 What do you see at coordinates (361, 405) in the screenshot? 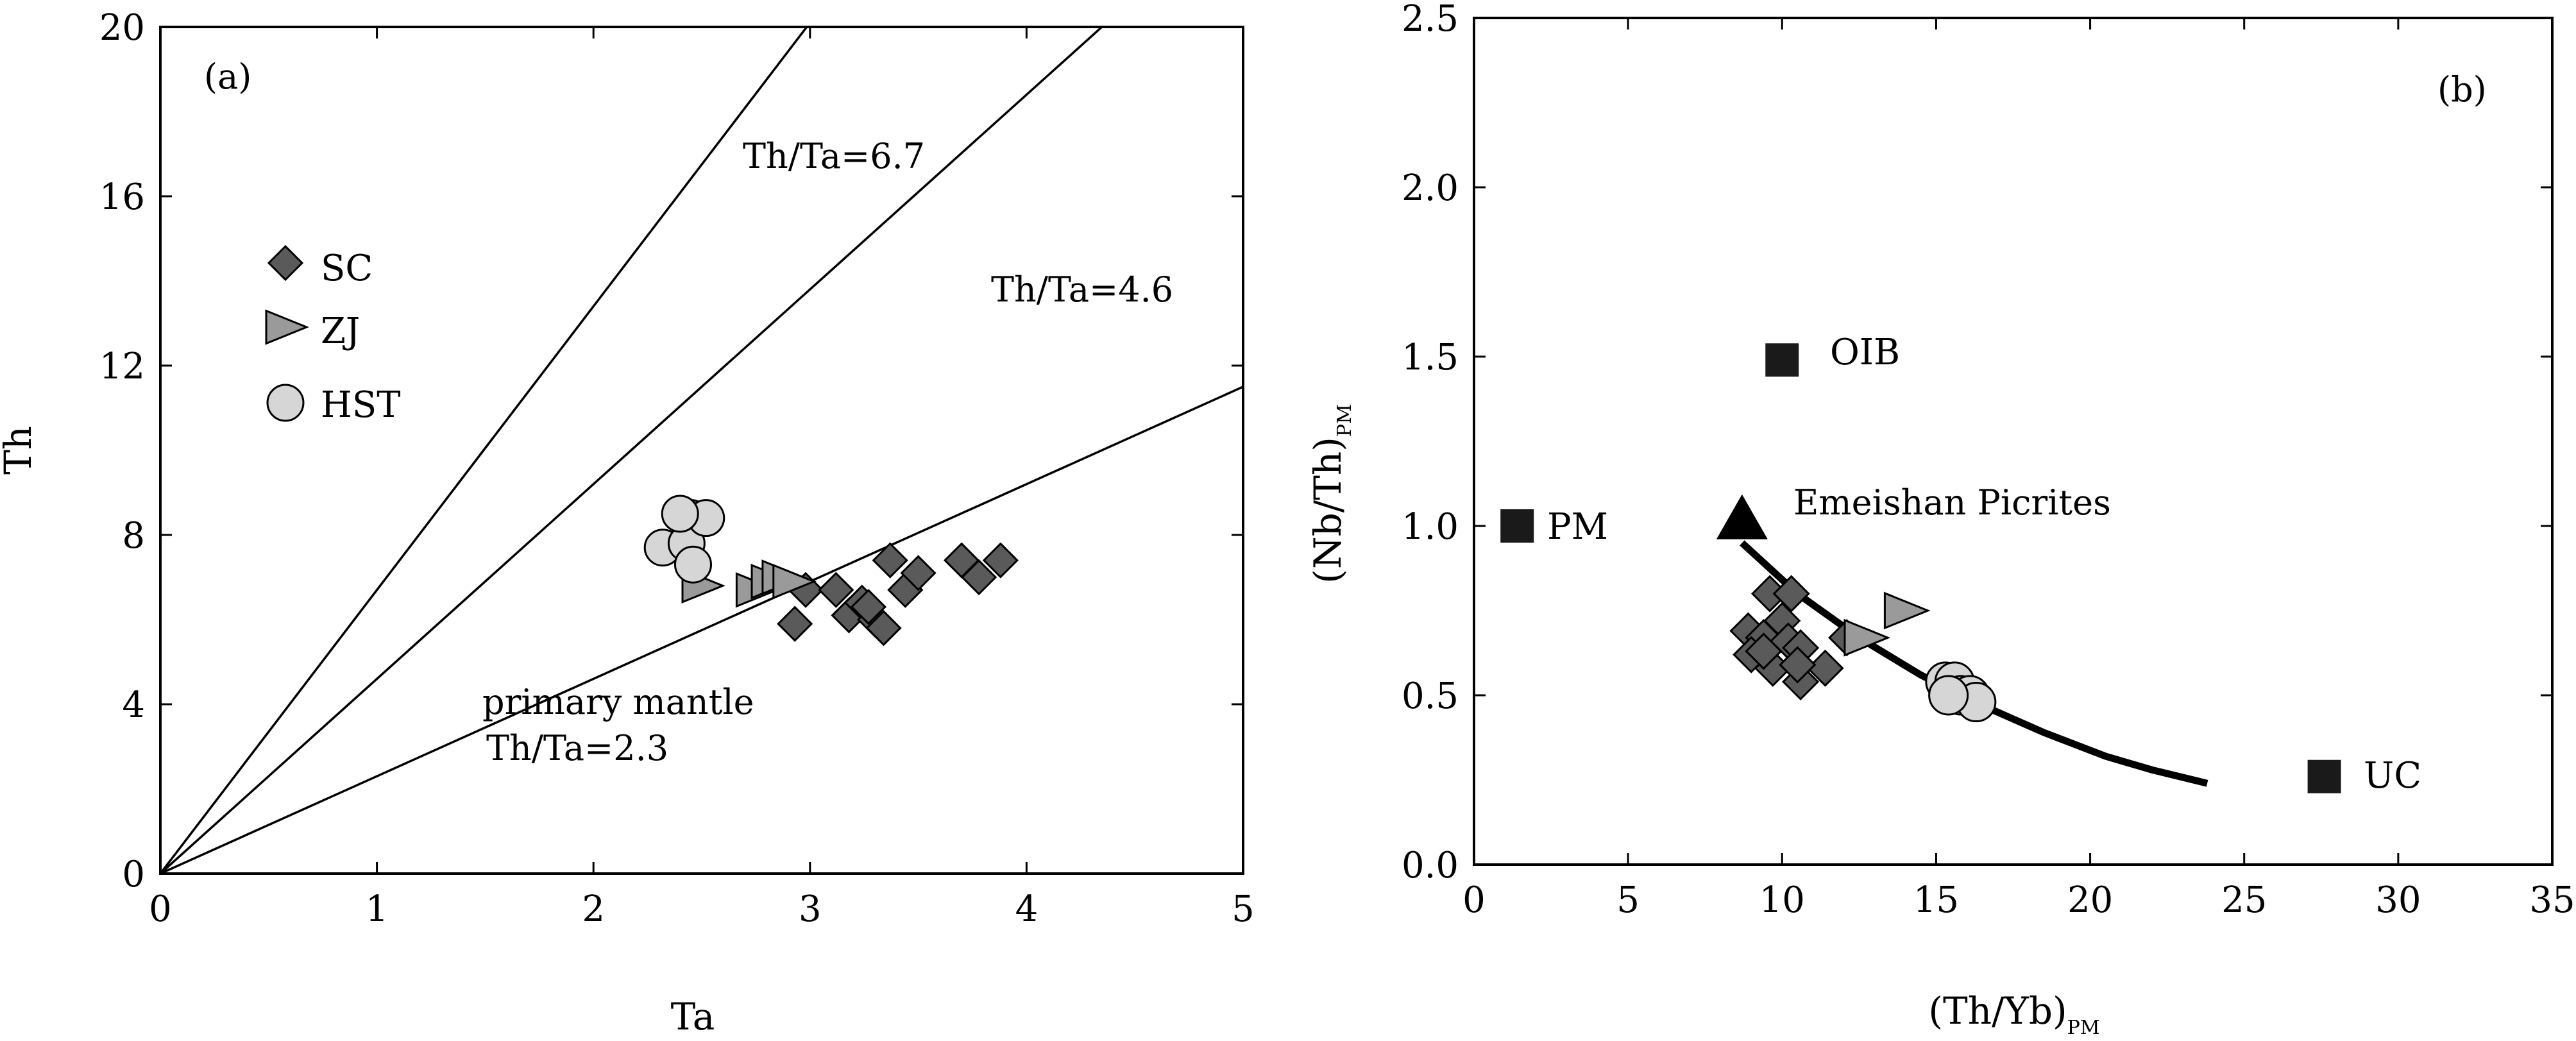
I see `legend-label-hst: HST` at bounding box center [361, 405].